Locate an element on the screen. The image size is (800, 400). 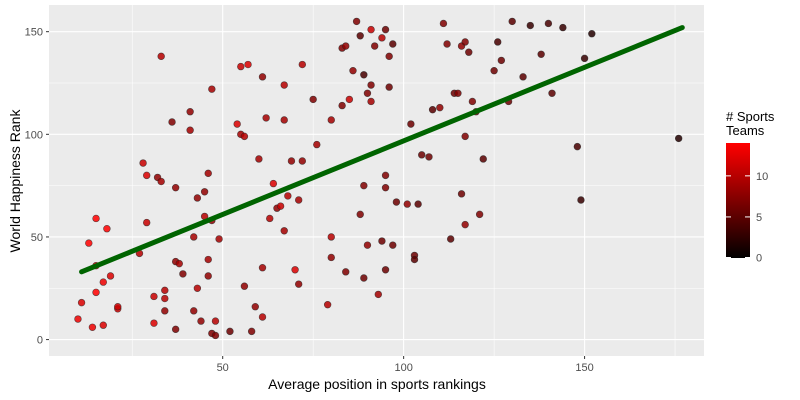
x-tick-label: 150 is located at coordinates (584, 368).